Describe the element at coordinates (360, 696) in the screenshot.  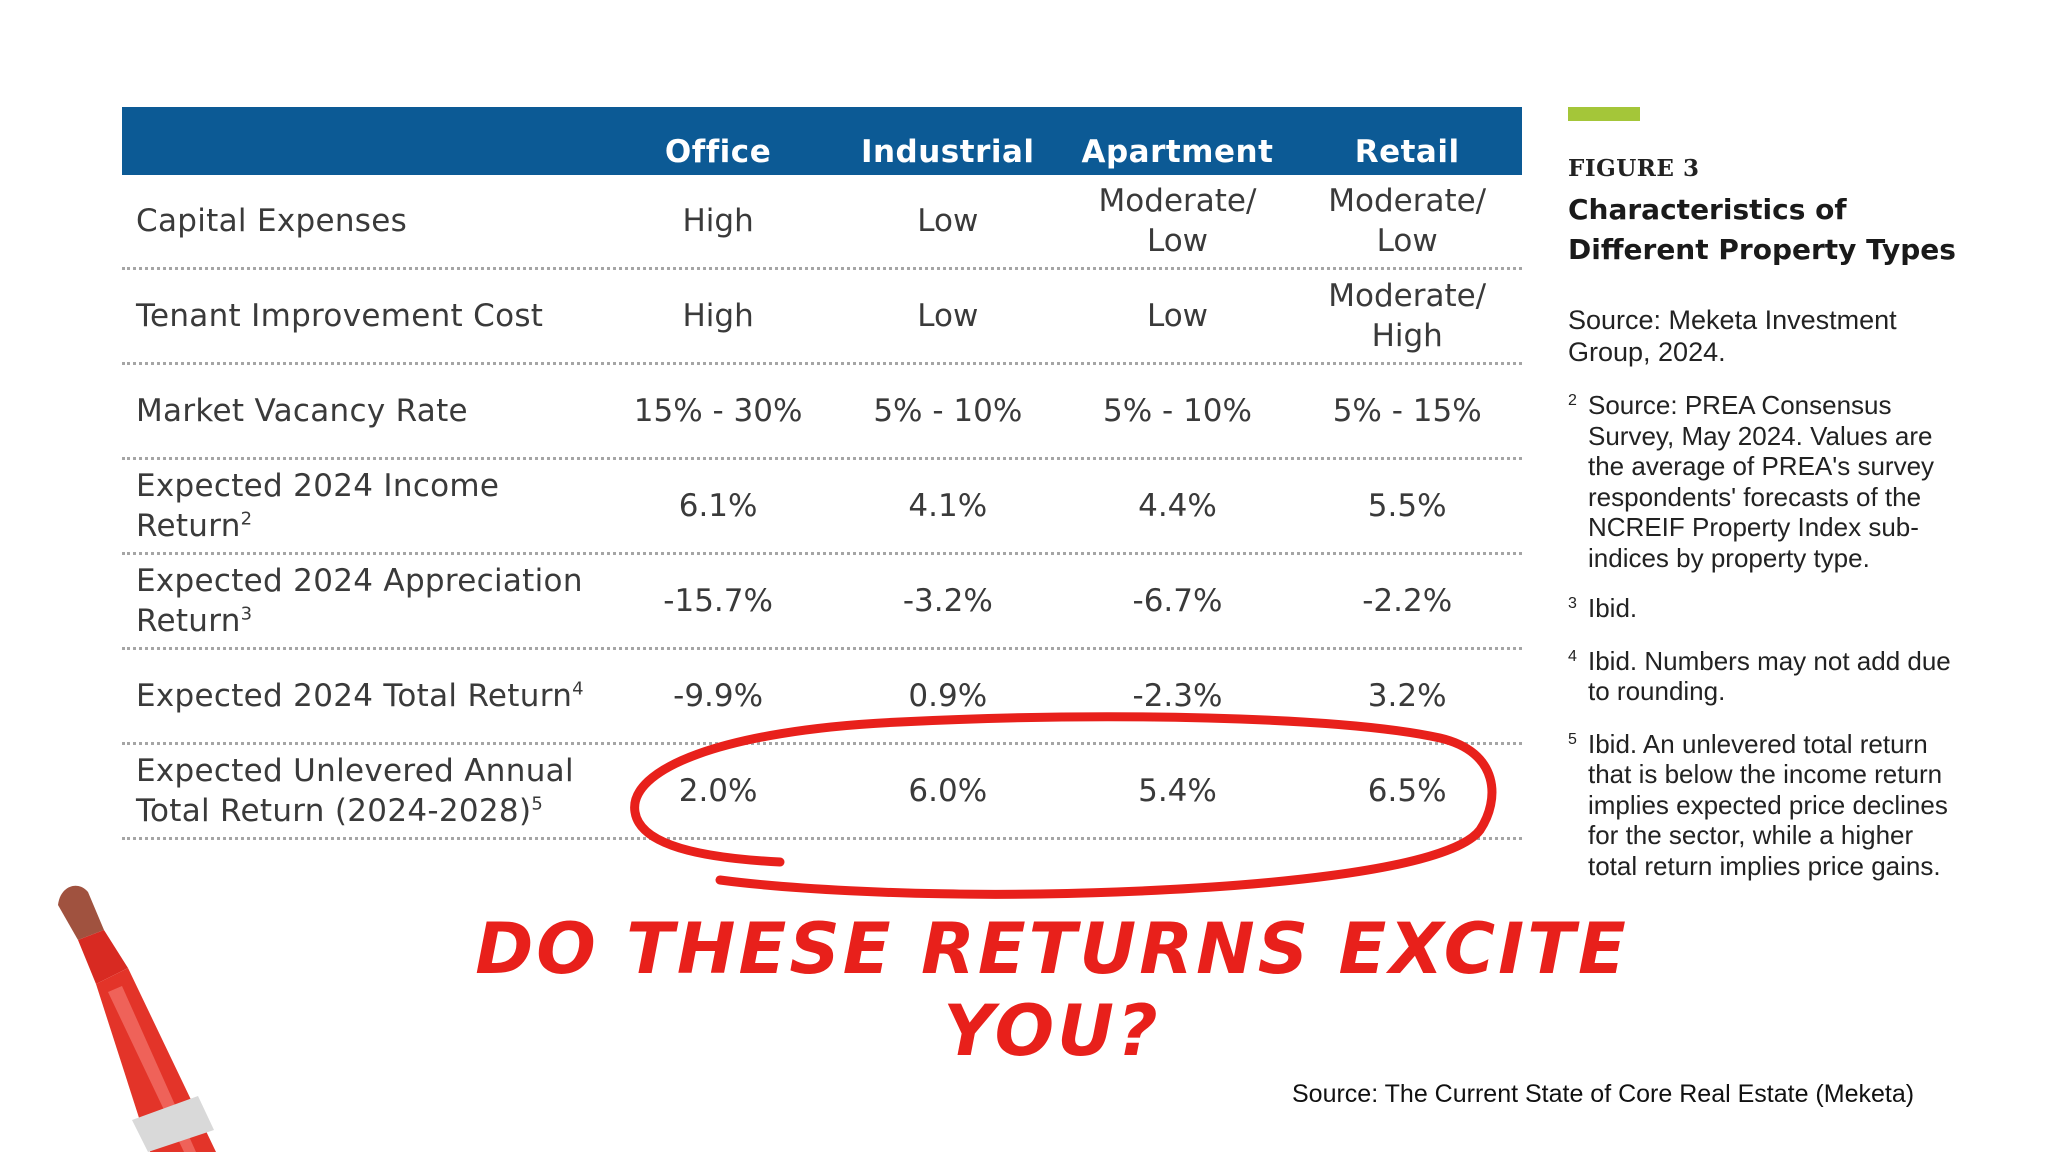
I see `row-label: Expected 2024 Total Return4` at that location.